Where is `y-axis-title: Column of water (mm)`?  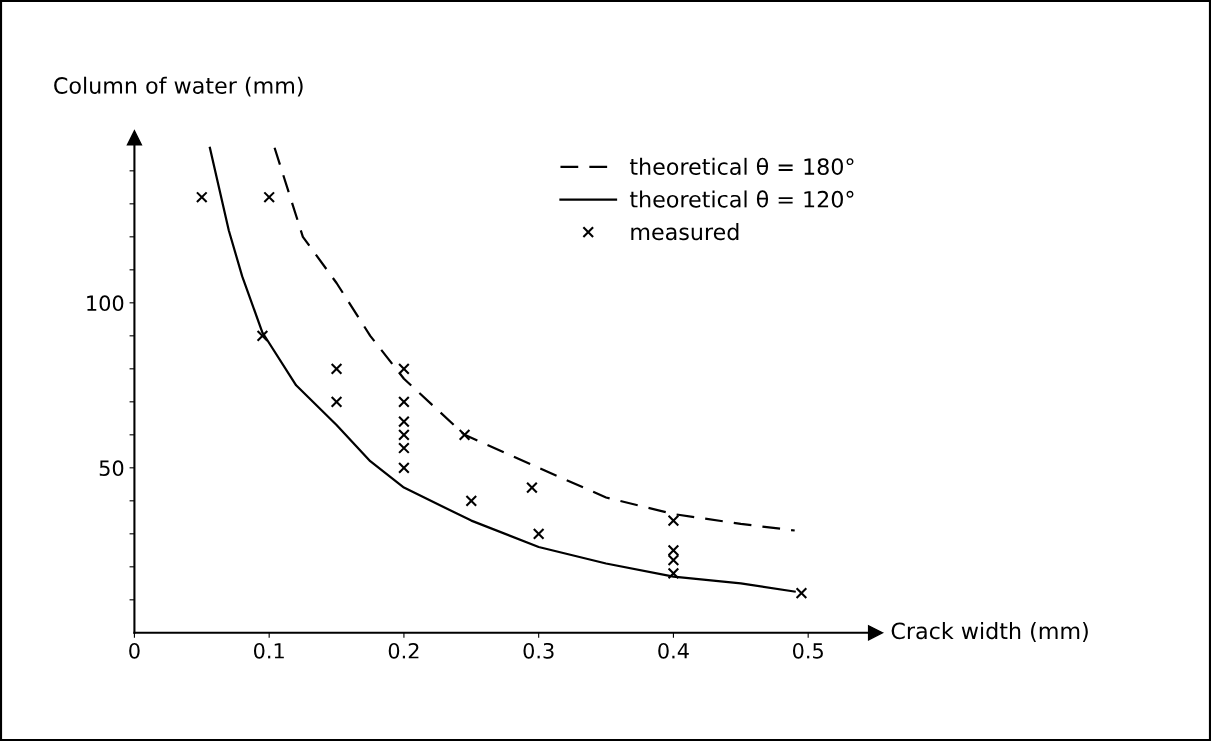 y-axis-title: Column of water (mm) is located at coordinates (178, 86).